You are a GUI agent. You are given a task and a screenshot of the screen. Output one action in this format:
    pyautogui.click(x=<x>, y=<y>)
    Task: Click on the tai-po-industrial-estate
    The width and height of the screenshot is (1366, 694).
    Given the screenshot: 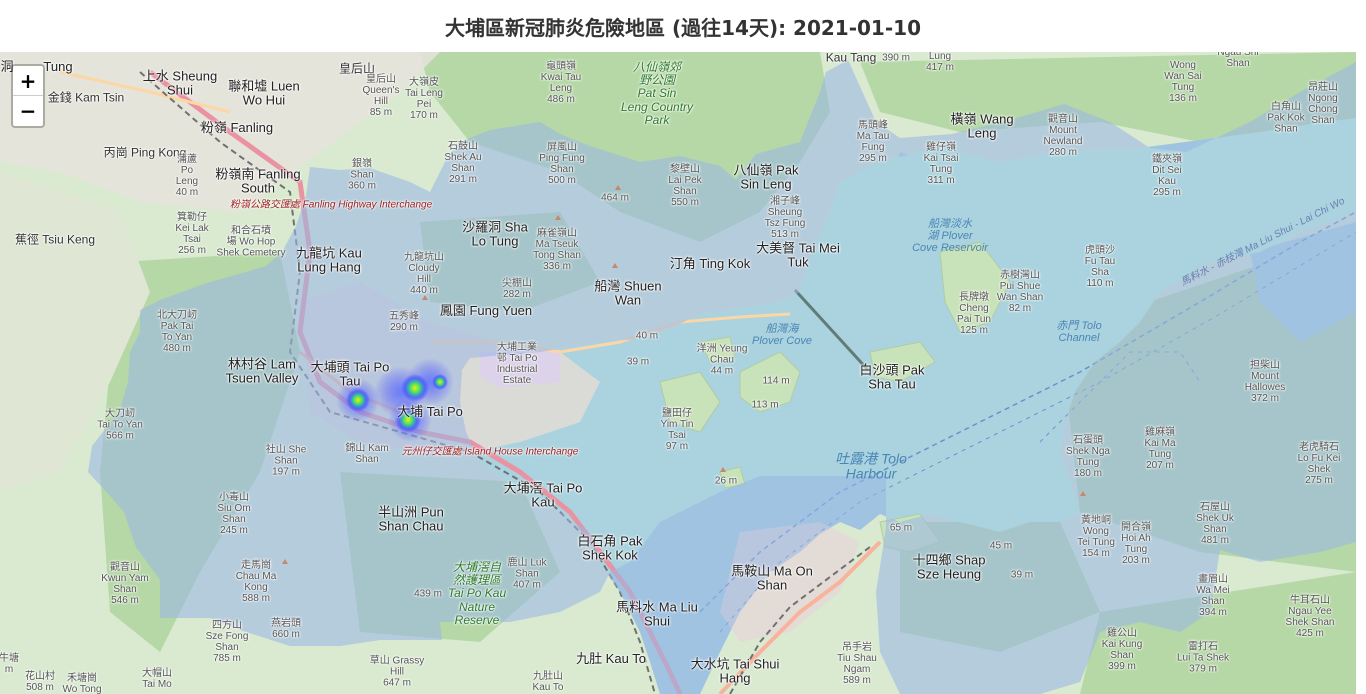 What is the action you would take?
    pyautogui.click(x=520, y=369)
    